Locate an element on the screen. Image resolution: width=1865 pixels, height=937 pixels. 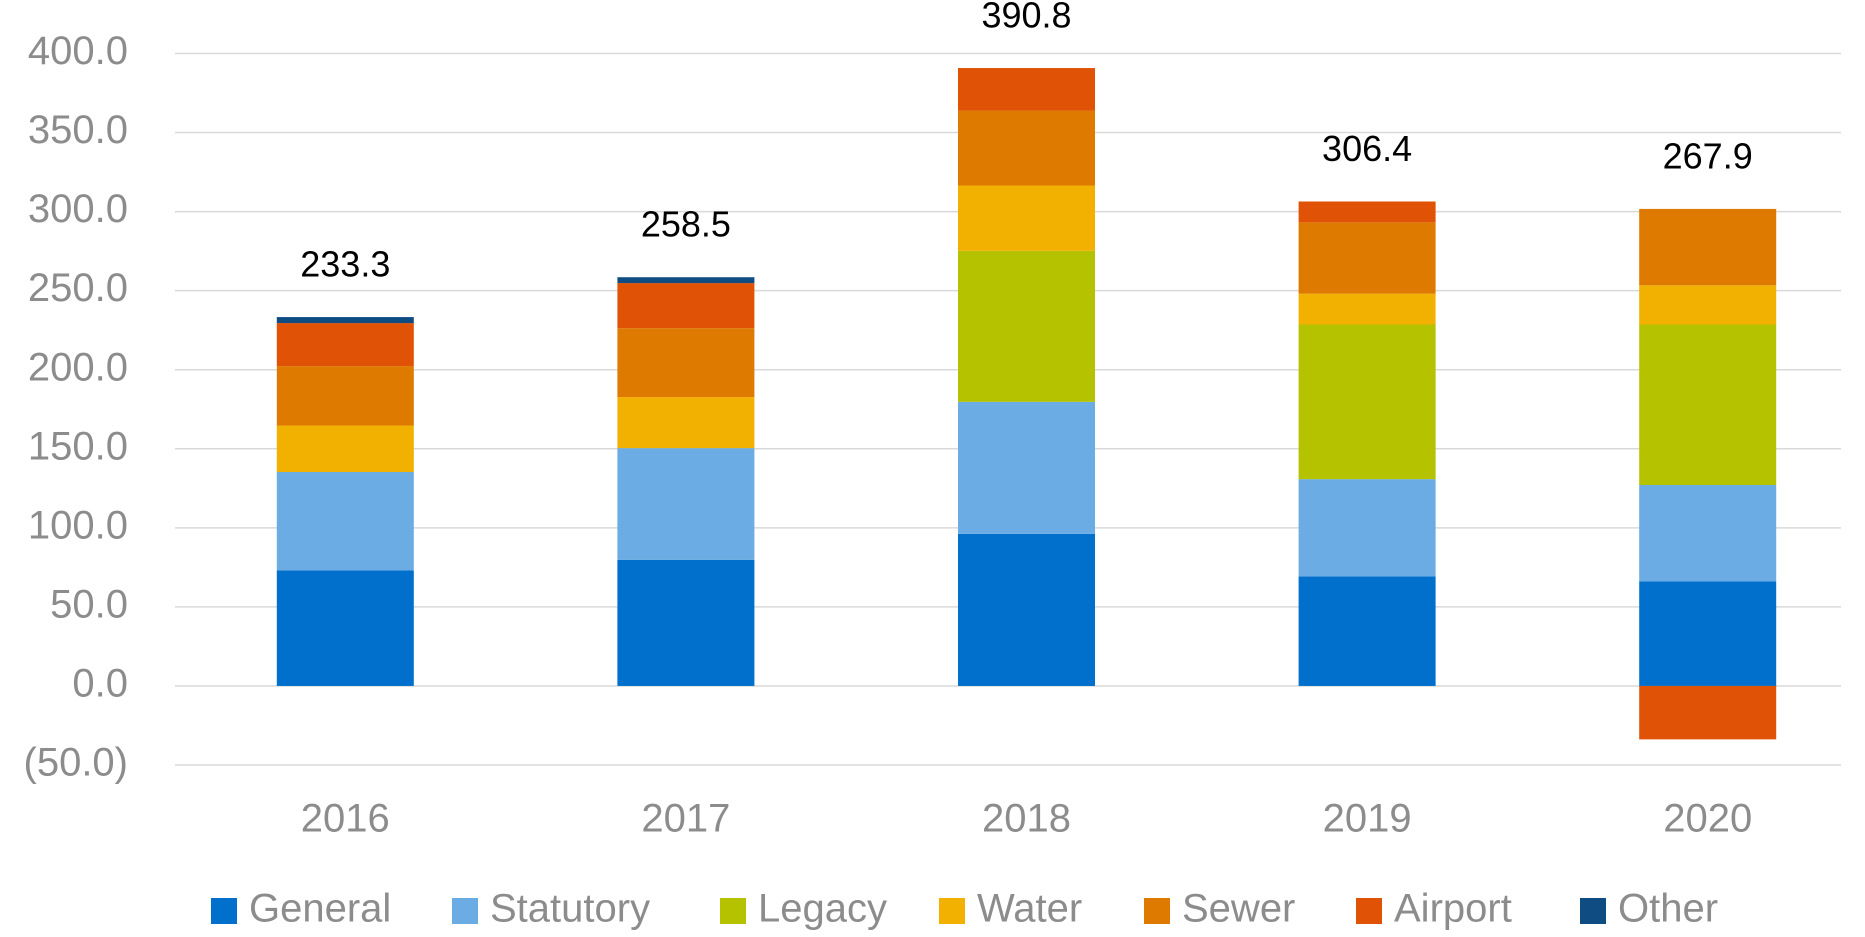
y-tick-label: 50.0 is located at coordinates (89, 604).